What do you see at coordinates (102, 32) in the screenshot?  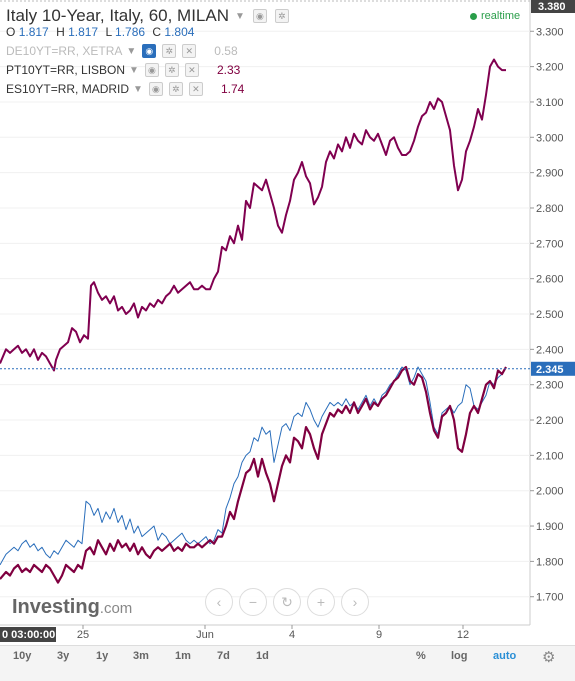 I see `ohlc-readout: O 1.817 H 1.817 L 1.786 C 1.804` at bounding box center [102, 32].